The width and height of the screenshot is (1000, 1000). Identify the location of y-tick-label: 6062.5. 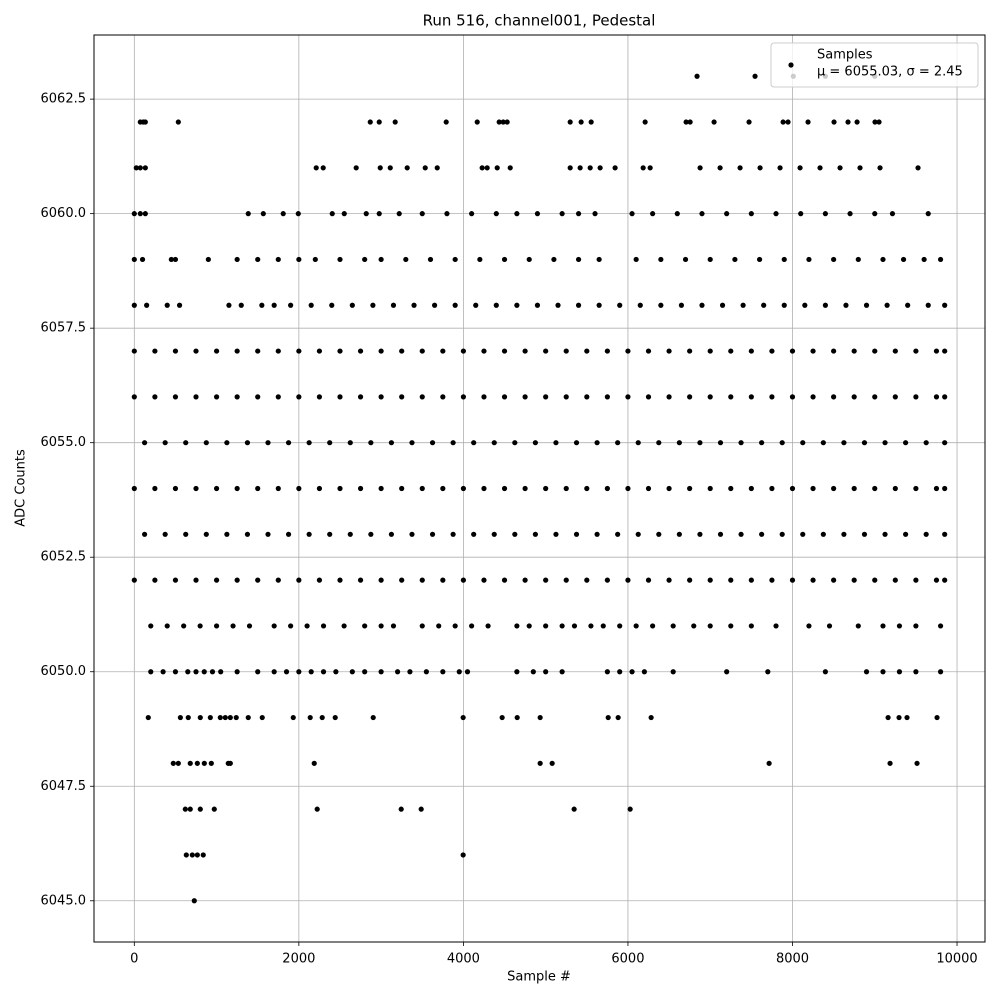
(64, 99).